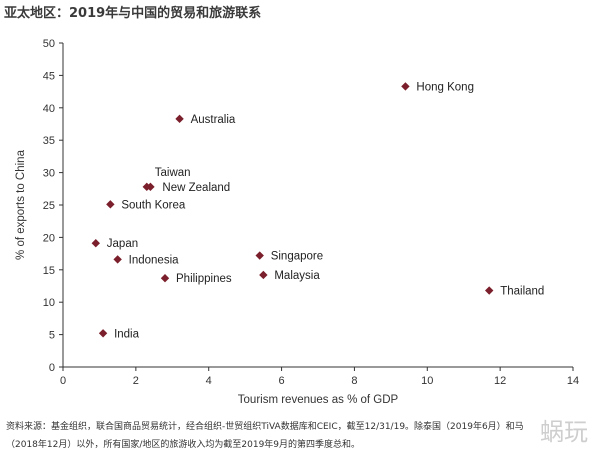 The width and height of the screenshot is (594, 454). Describe the element at coordinates (49, 44) in the screenshot. I see `y-tick-label: 50` at that location.